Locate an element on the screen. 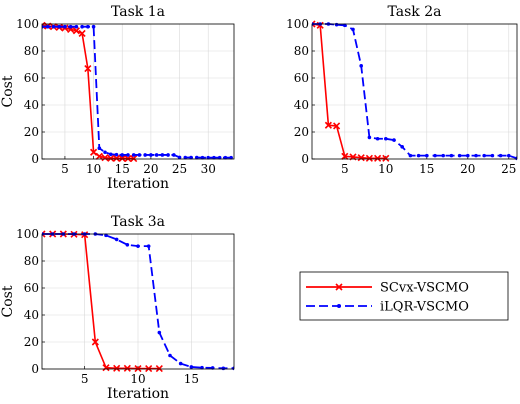 This screenshot has width=520, height=404. x-tick-label: 20 is located at coordinates (150, 169).